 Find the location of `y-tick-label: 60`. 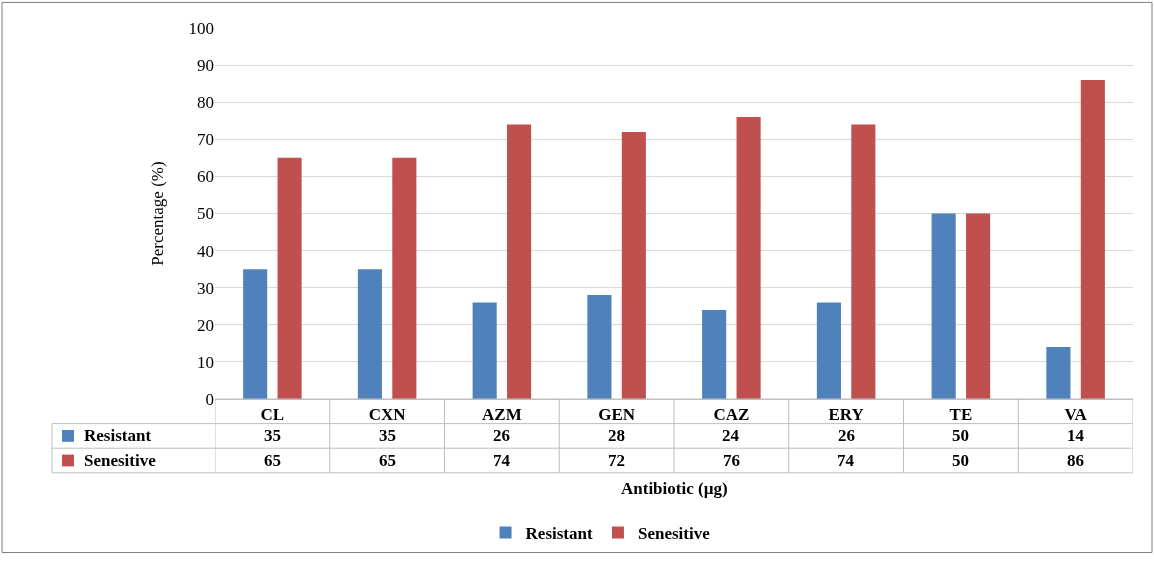

y-tick-label: 60 is located at coordinates (205, 177).